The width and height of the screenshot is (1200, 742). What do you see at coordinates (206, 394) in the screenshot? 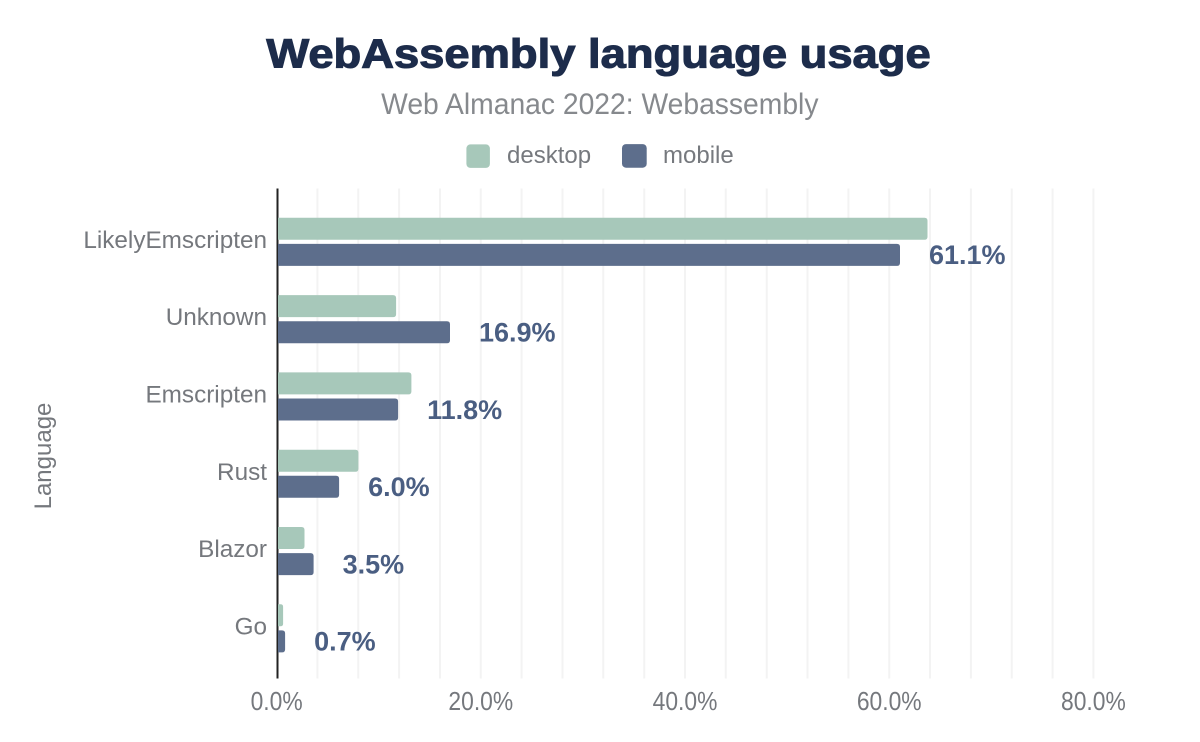
I see `svg-text: Emscripten` at bounding box center [206, 394].